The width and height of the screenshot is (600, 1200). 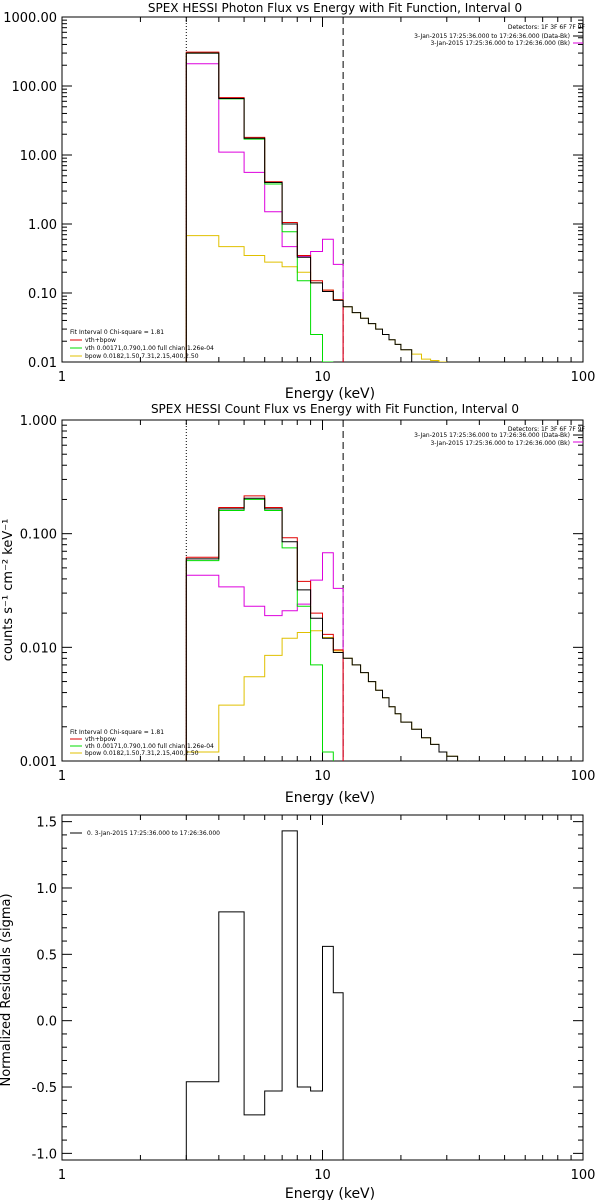 What do you see at coordinates (7, 989) in the screenshot?
I see `y-axis-label: Normalized Residuals (sigma)` at bounding box center [7, 989].